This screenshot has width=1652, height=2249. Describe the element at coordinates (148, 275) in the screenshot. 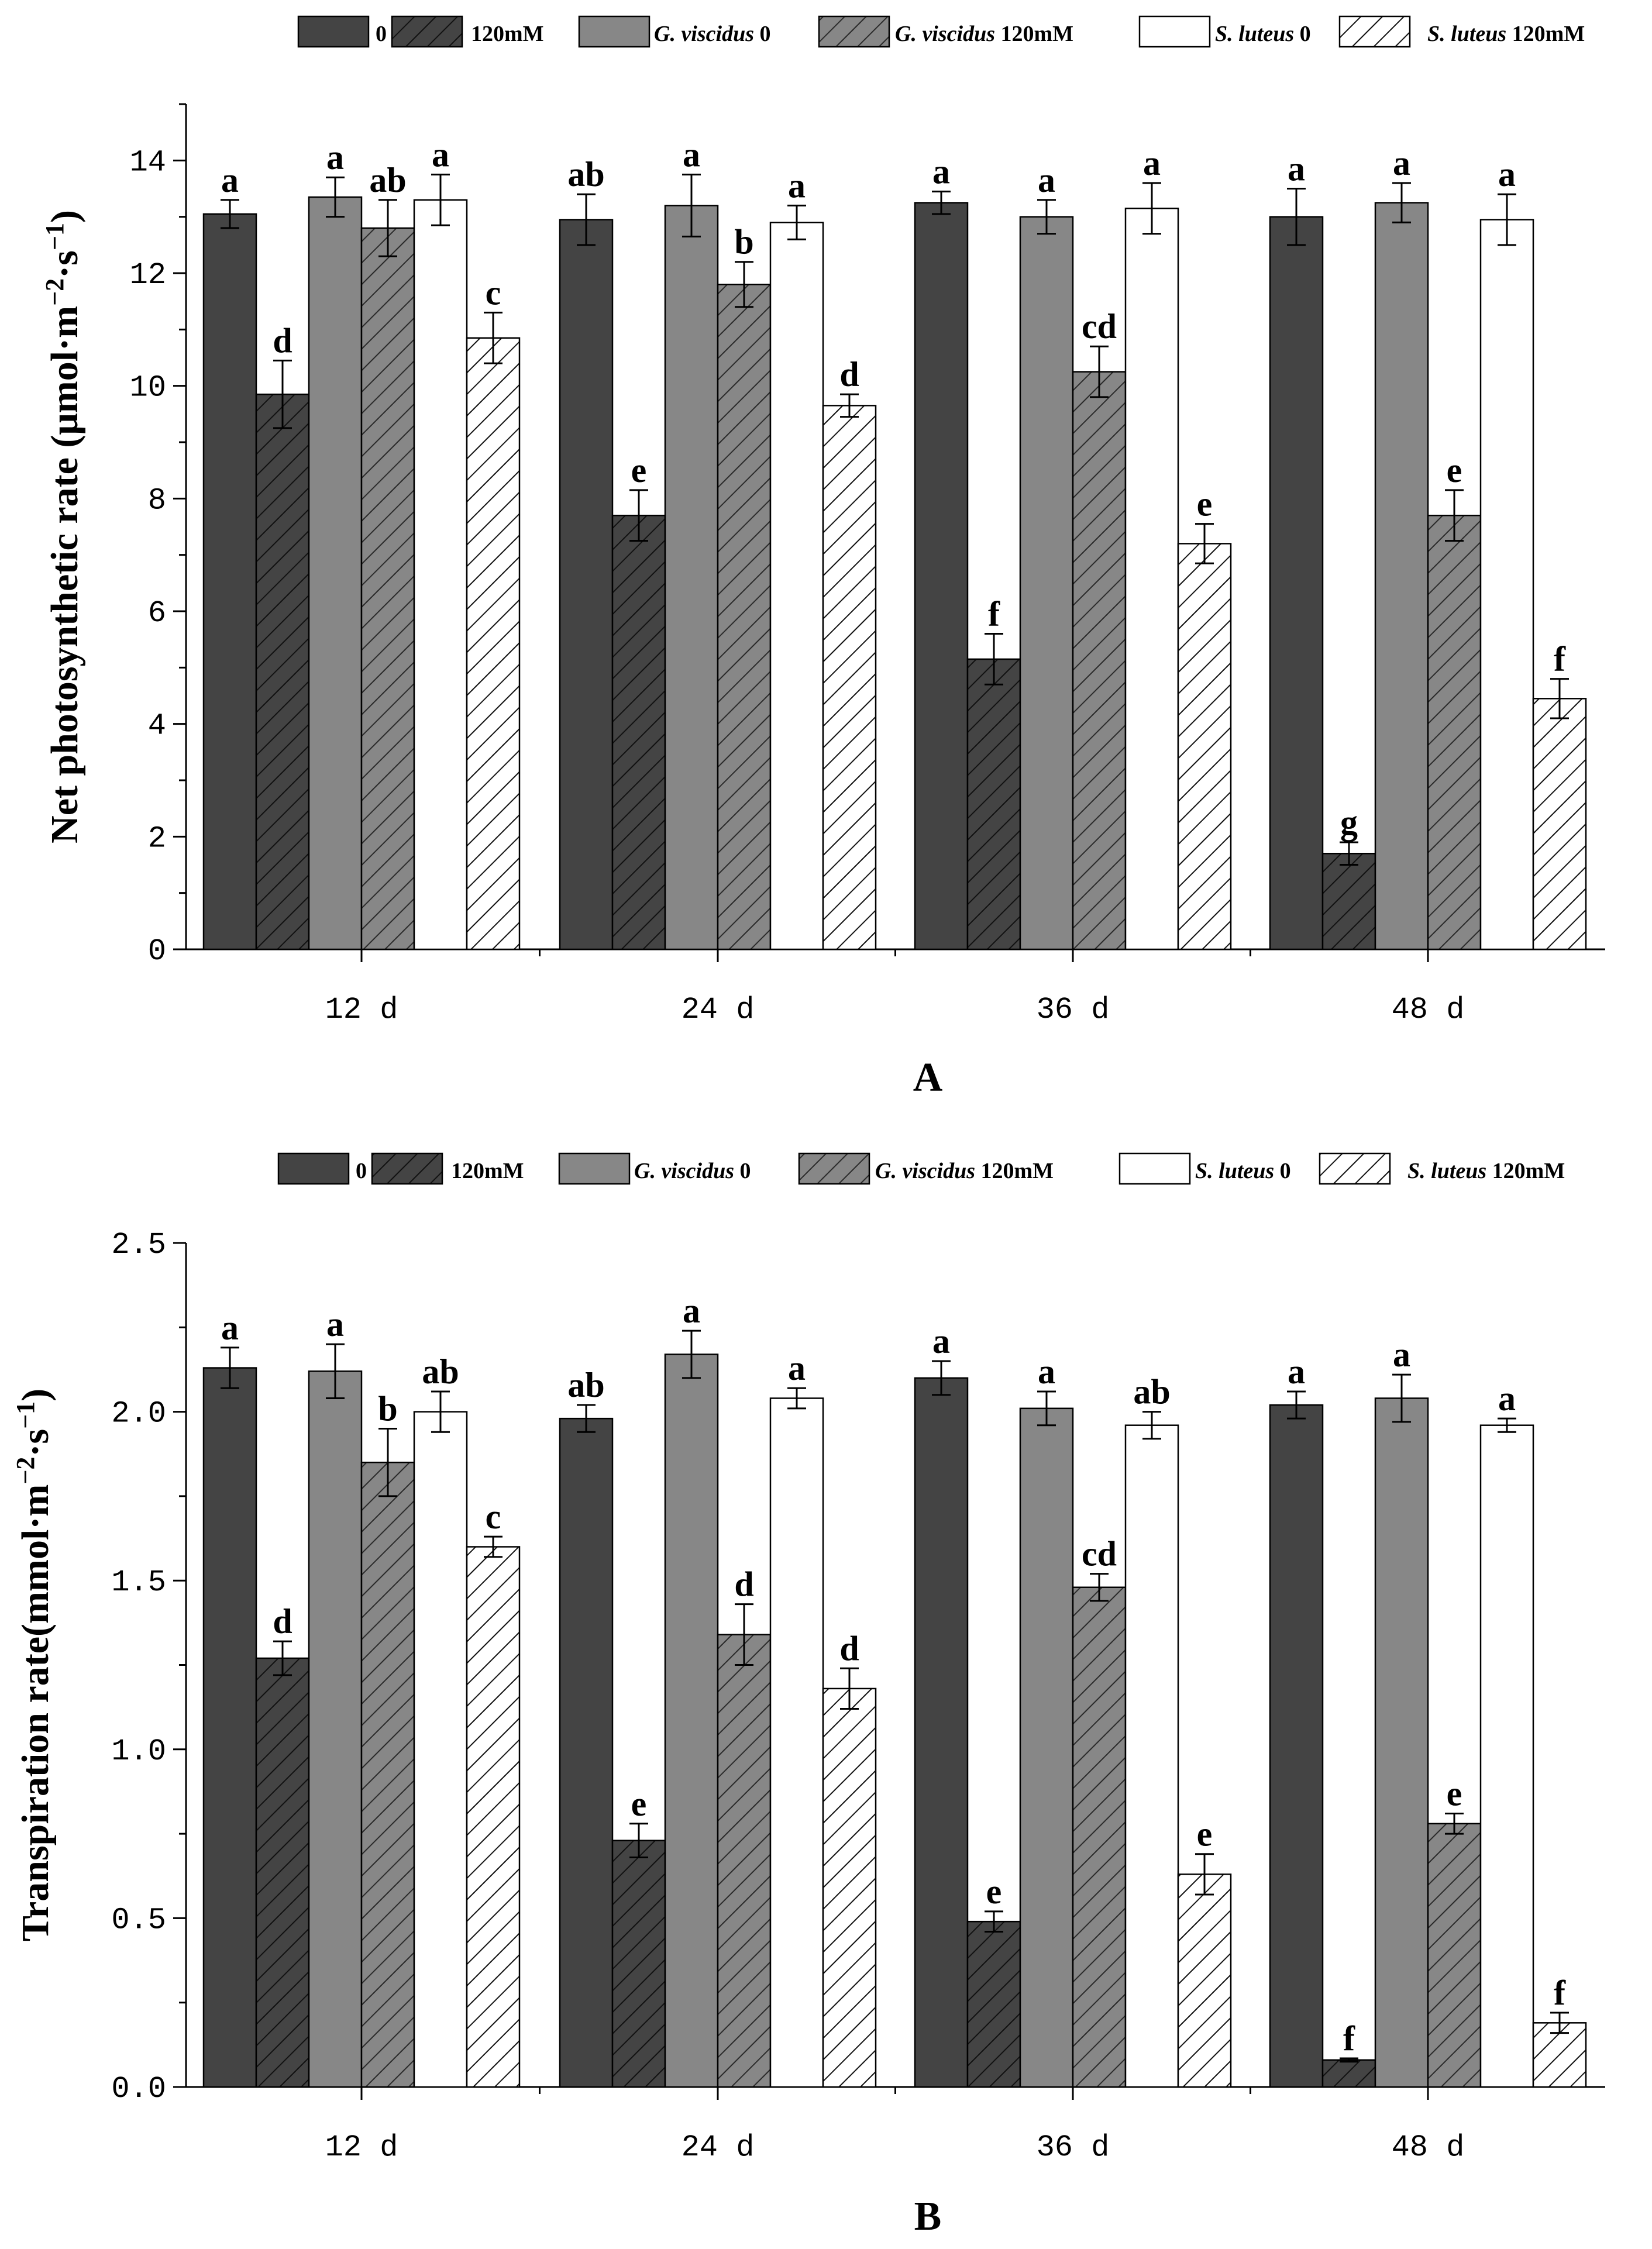

I see `y-tick-label: 12` at that location.